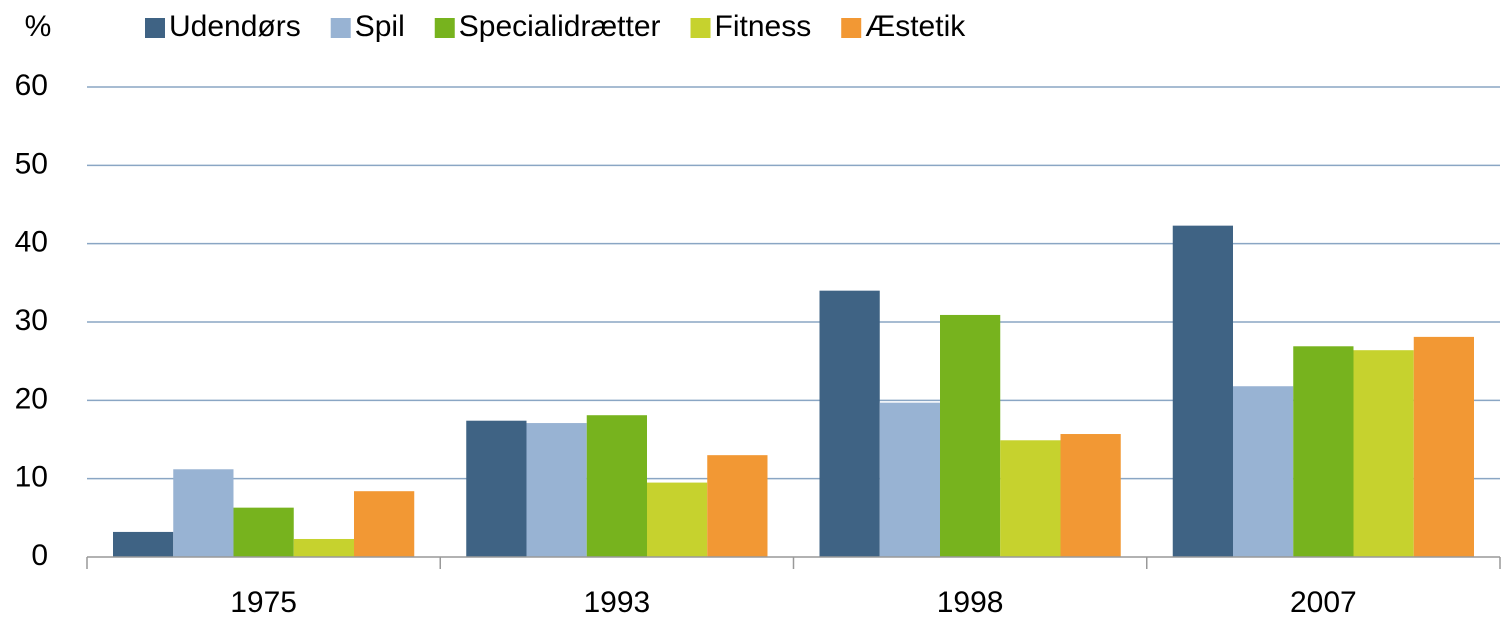  Describe the element at coordinates (38, 26) in the screenshot. I see `y-axis-label: %` at that location.